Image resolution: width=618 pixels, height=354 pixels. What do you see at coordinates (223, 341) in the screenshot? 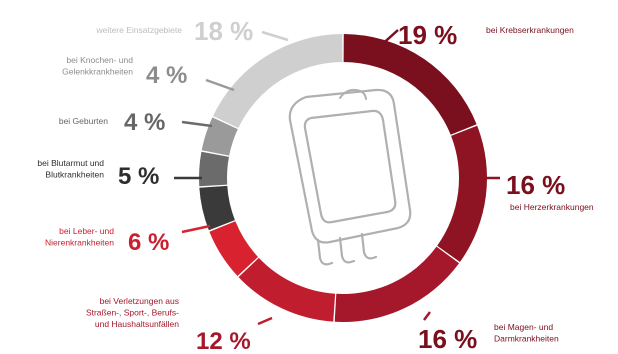
I see `slice-percent-label: 12 %` at bounding box center [223, 341].